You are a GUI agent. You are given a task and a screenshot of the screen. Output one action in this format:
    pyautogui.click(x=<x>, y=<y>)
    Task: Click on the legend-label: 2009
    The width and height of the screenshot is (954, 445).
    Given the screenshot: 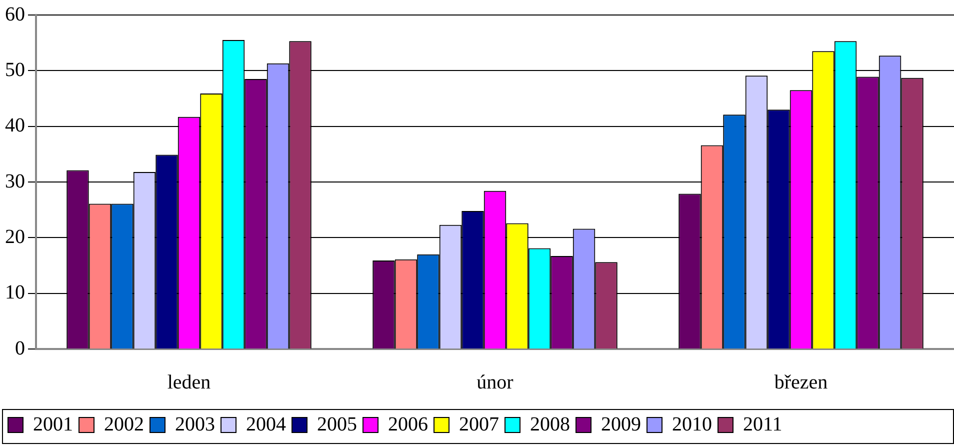 What is the action you would take?
    pyautogui.click(x=621, y=424)
    